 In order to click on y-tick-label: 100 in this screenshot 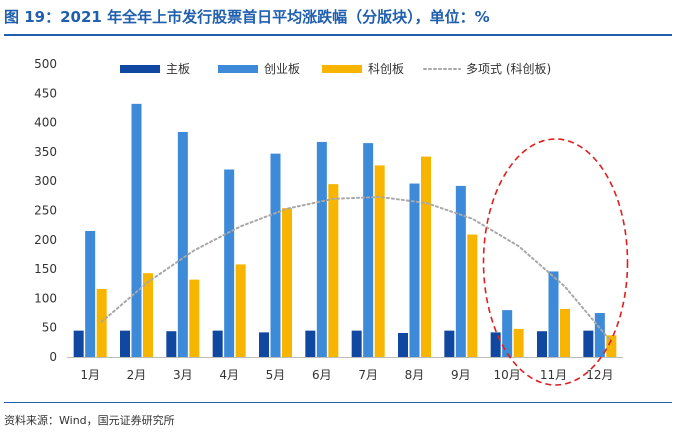, I will do `click(45, 298)`.